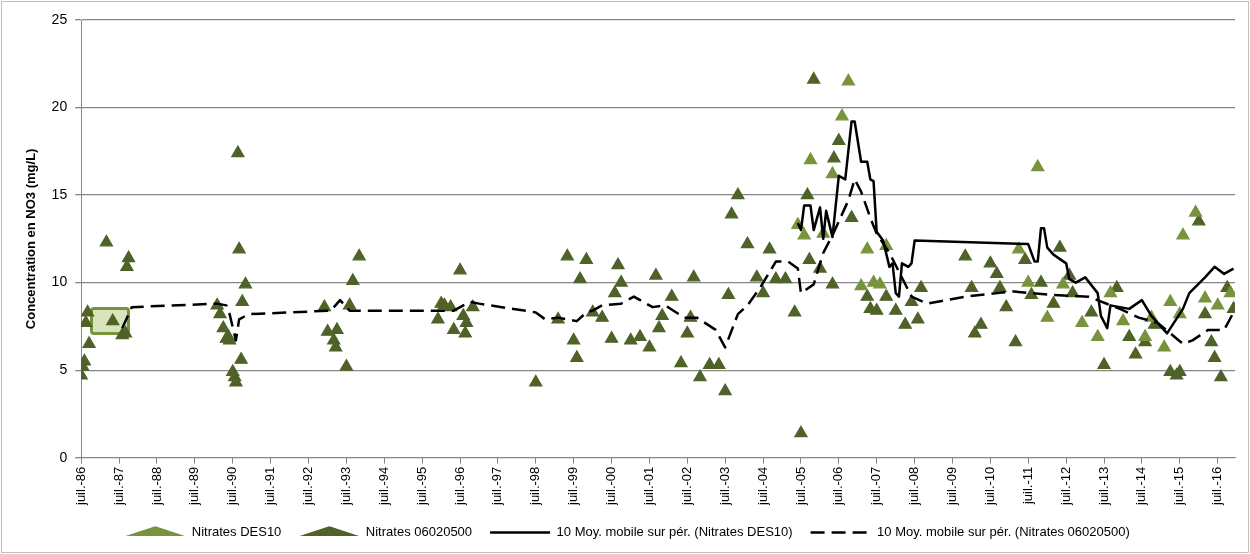 This screenshot has height=554, width=1250. I want to click on x-tick-label: juil.-04, so click(762, 486).